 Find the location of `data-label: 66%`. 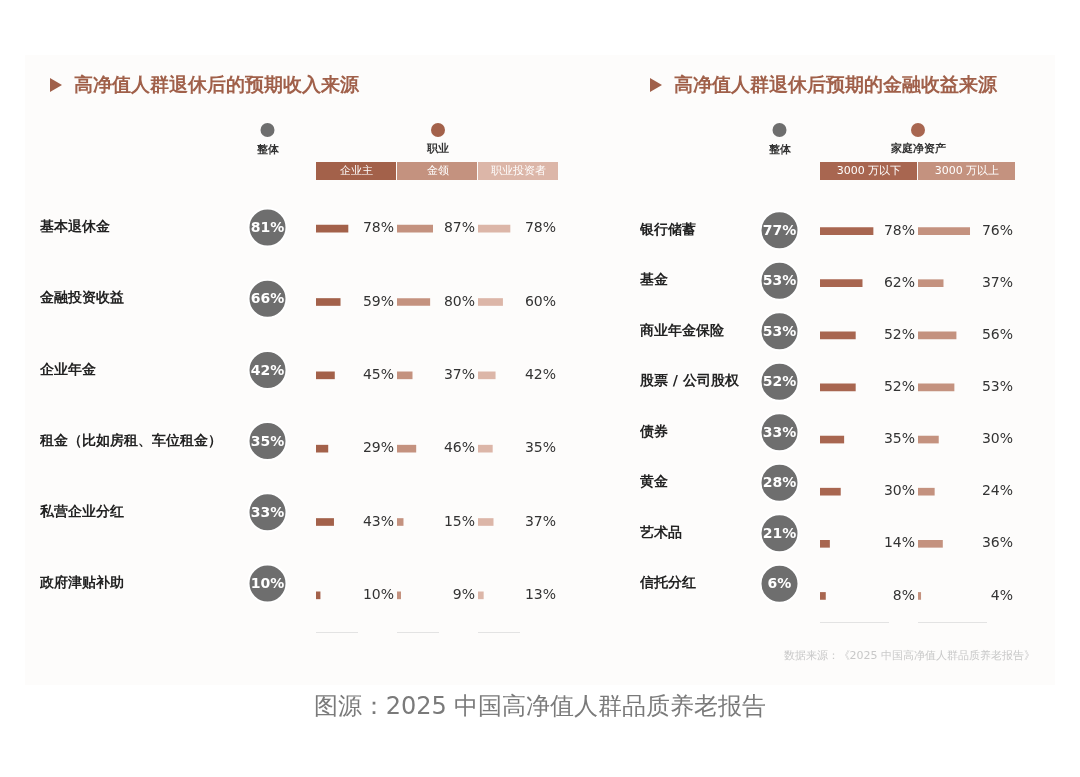

data-label: 66% is located at coordinates (267, 298).